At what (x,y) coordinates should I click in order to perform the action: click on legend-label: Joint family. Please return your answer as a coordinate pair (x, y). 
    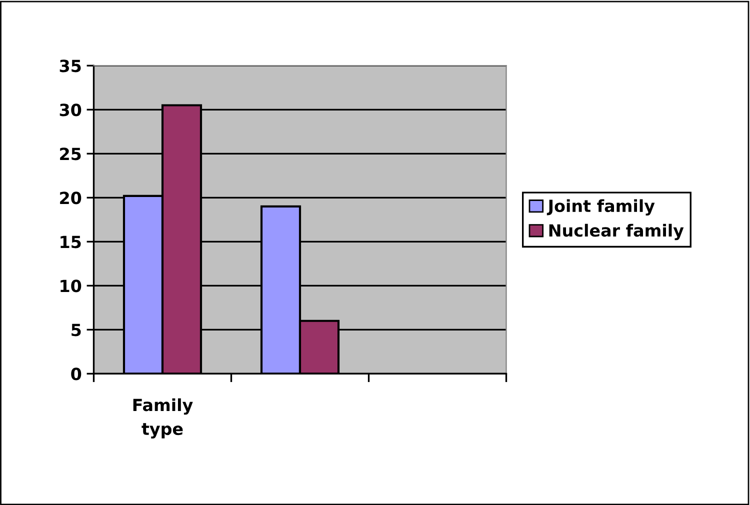
    Looking at the image, I should click on (600, 207).